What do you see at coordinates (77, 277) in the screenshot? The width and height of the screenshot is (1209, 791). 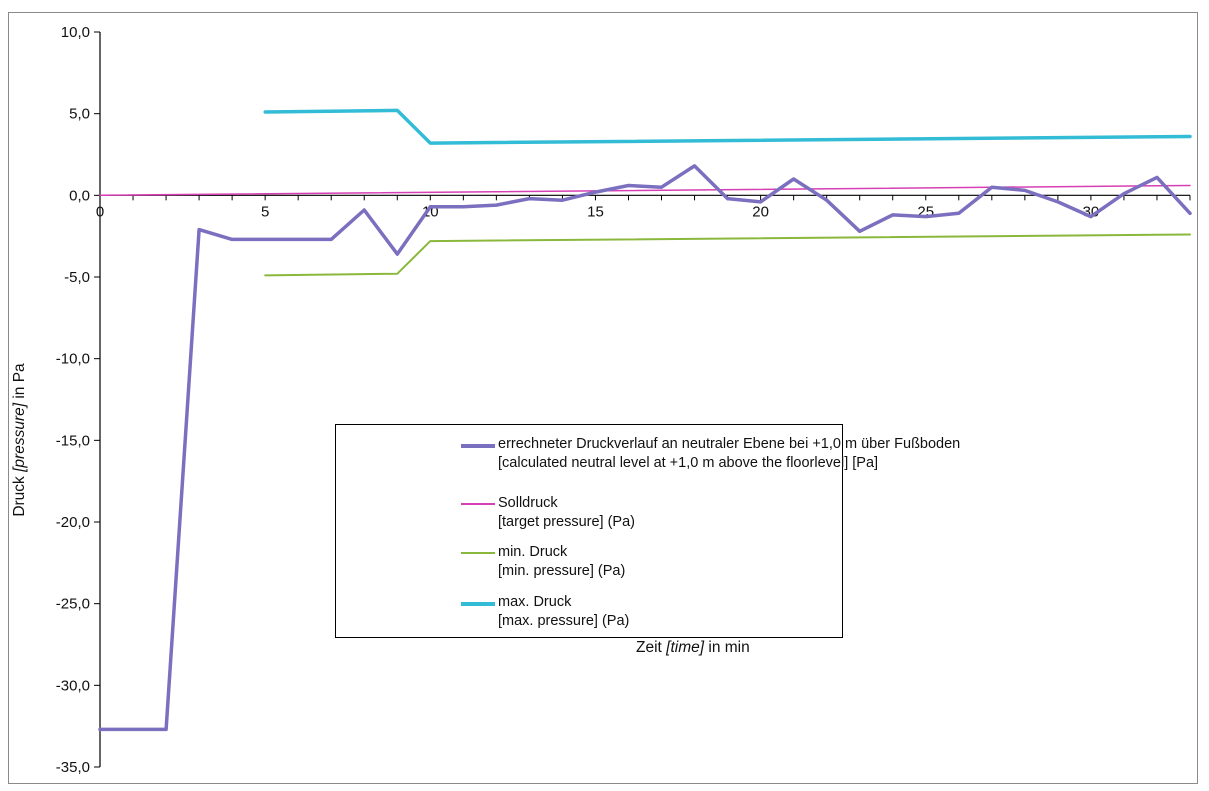 I see `y-tick-label: -5,0` at bounding box center [77, 277].